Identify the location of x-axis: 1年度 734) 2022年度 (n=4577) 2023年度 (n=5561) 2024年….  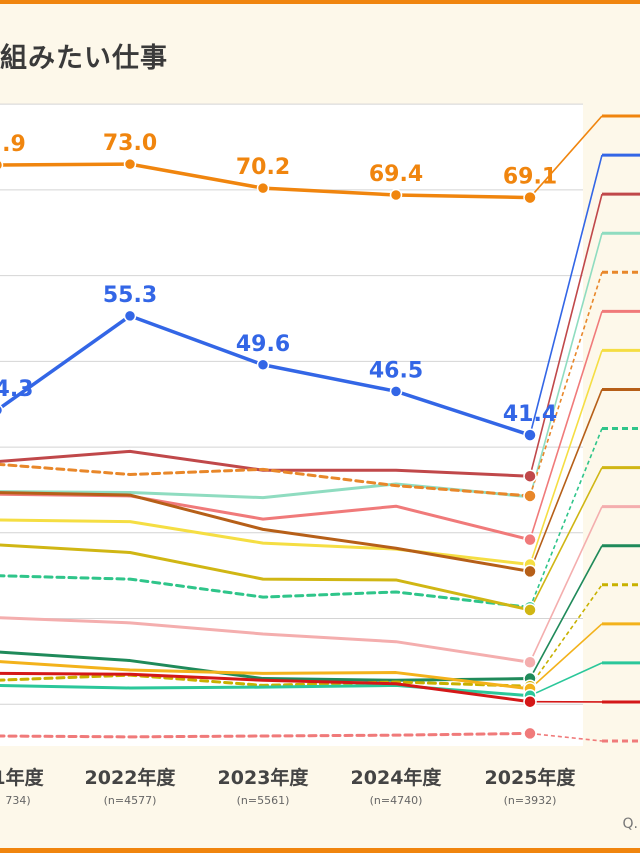
(288, 786).